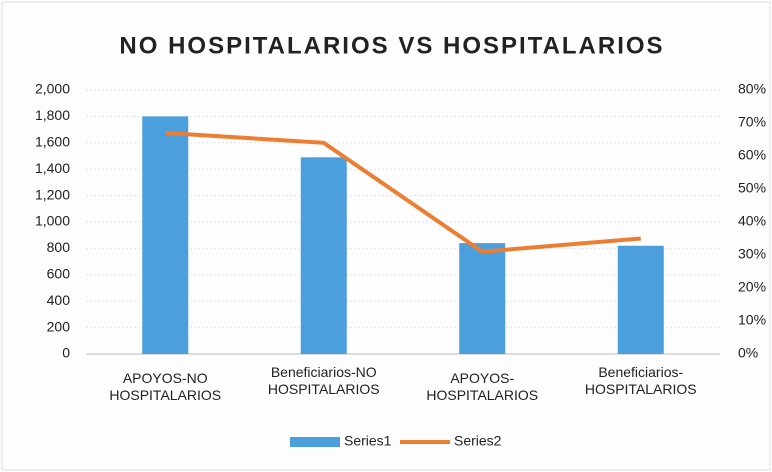  I want to click on y2-tick-label: 20%, so click(752, 287).